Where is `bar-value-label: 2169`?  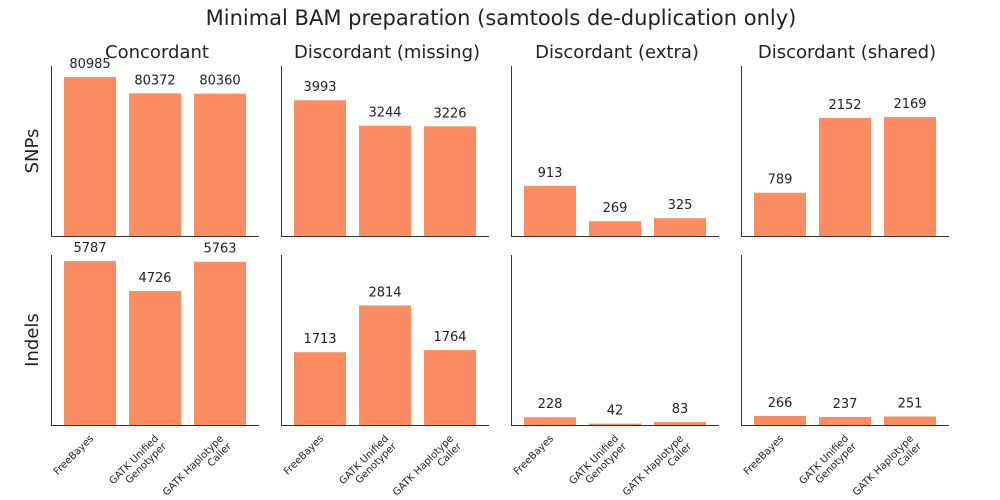
bar-value-label: 2169 is located at coordinates (909, 104).